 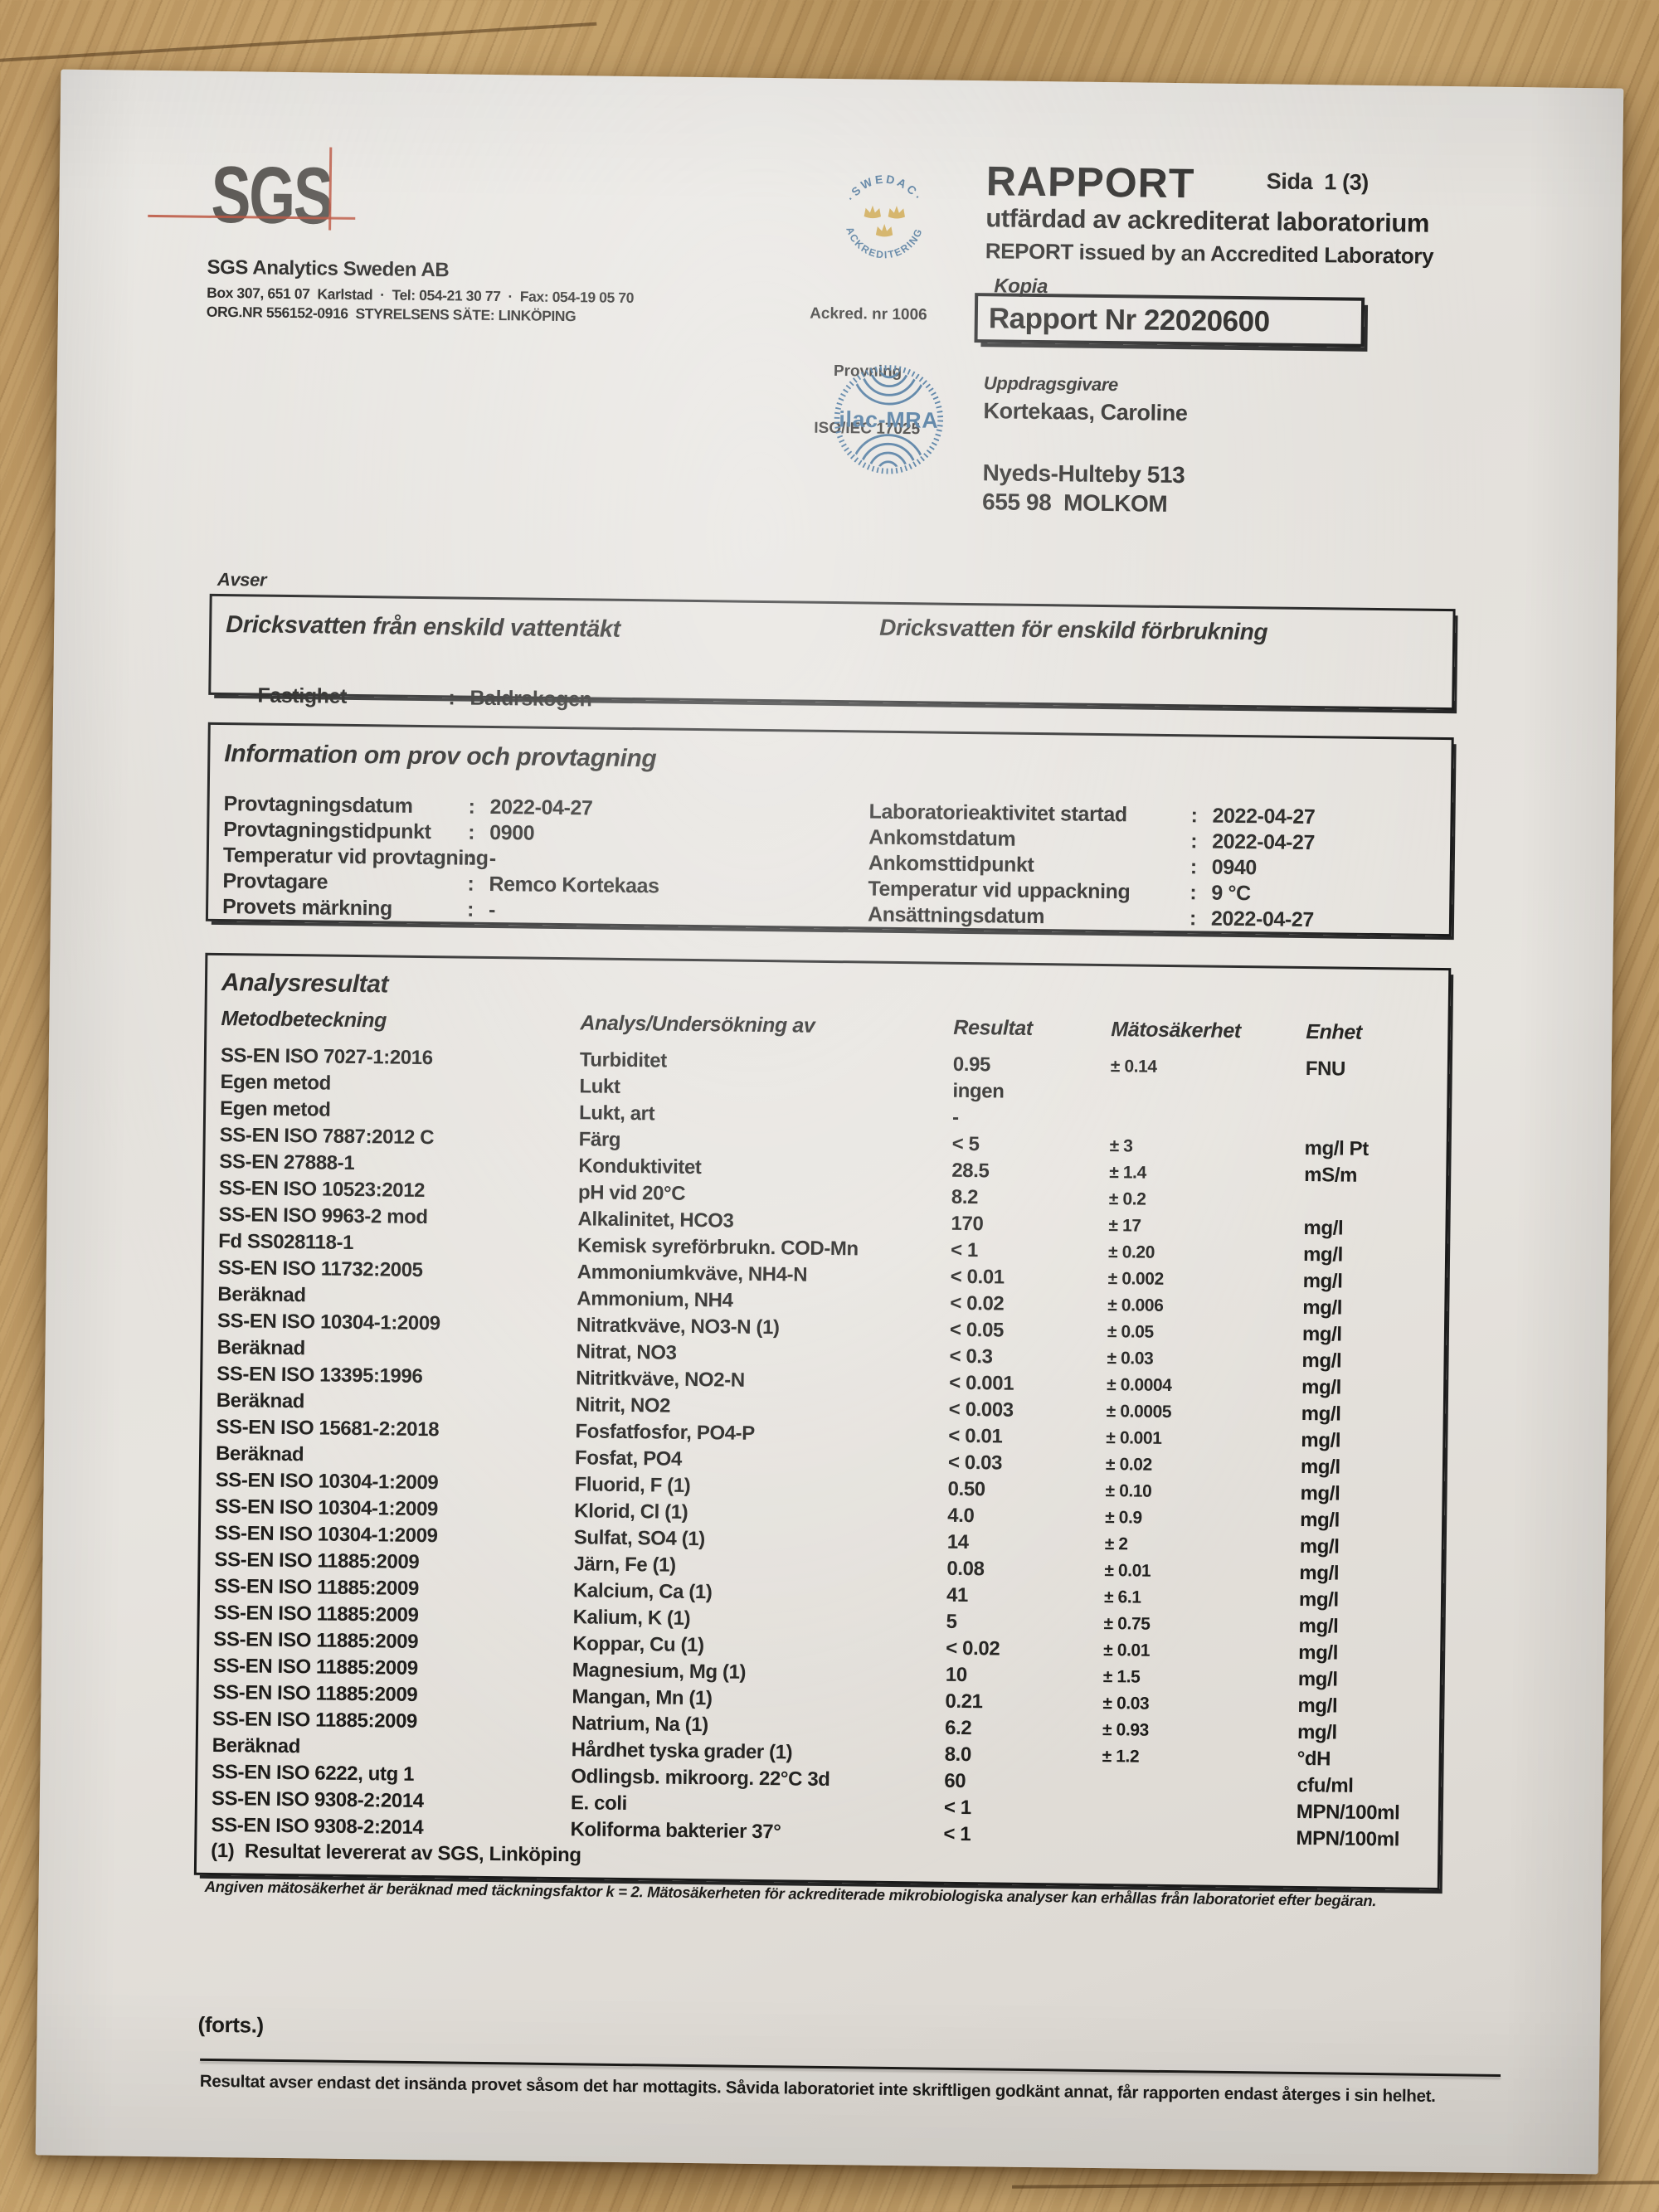 I want to click on cell-uncertainty: ± 0.02, so click(x=1128, y=1465).